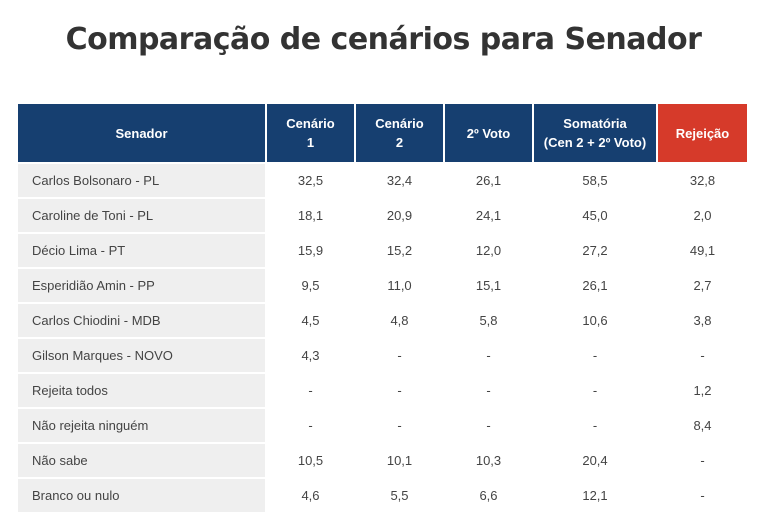 The width and height of the screenshot is (767, 513). I want to click on senator-name: Rejeita todos, so click(142, 390).